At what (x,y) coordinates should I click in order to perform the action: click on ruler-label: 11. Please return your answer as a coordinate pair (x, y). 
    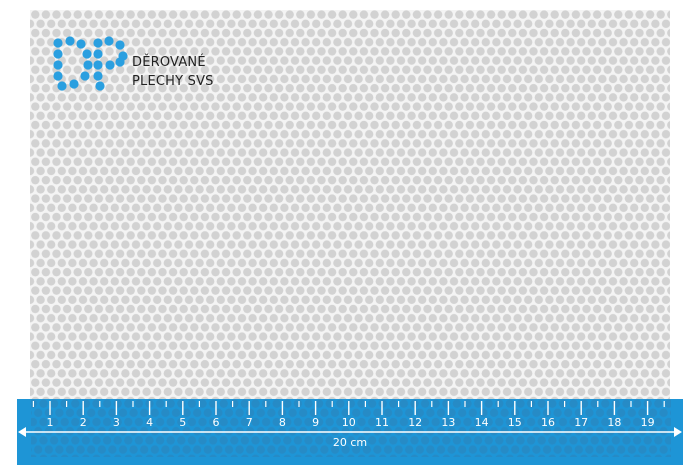
    Looking at the image, I should click on (382, 422).